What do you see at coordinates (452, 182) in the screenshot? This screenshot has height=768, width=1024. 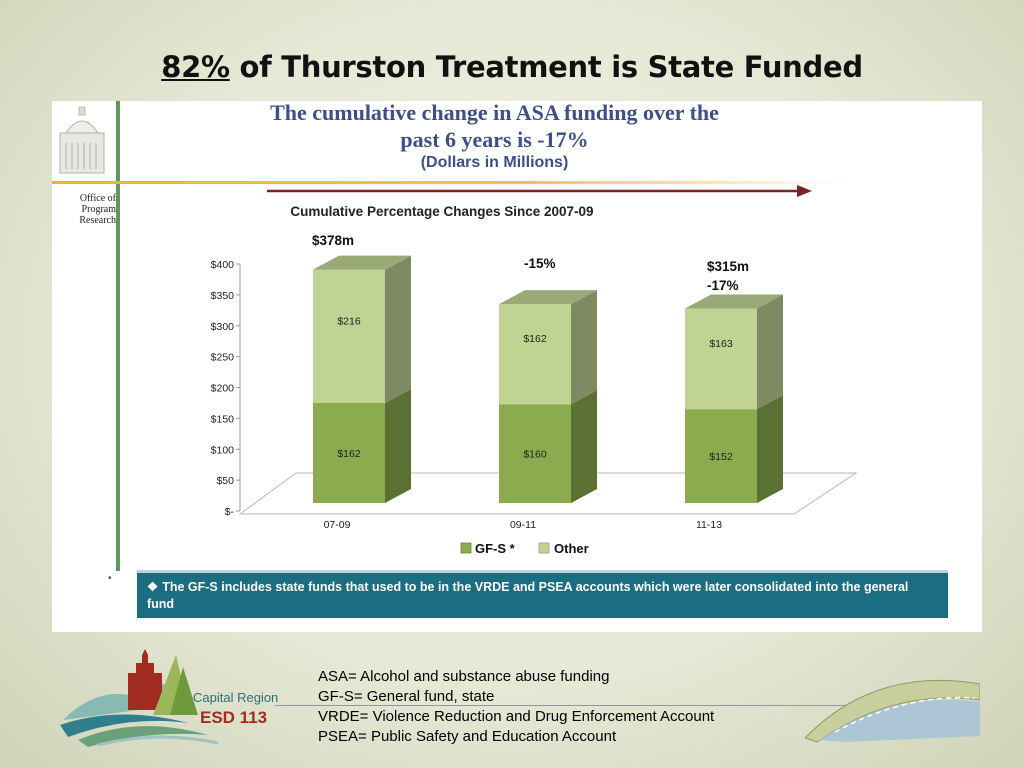 I see `horizontal-divider` at bounding box center [452, 182].